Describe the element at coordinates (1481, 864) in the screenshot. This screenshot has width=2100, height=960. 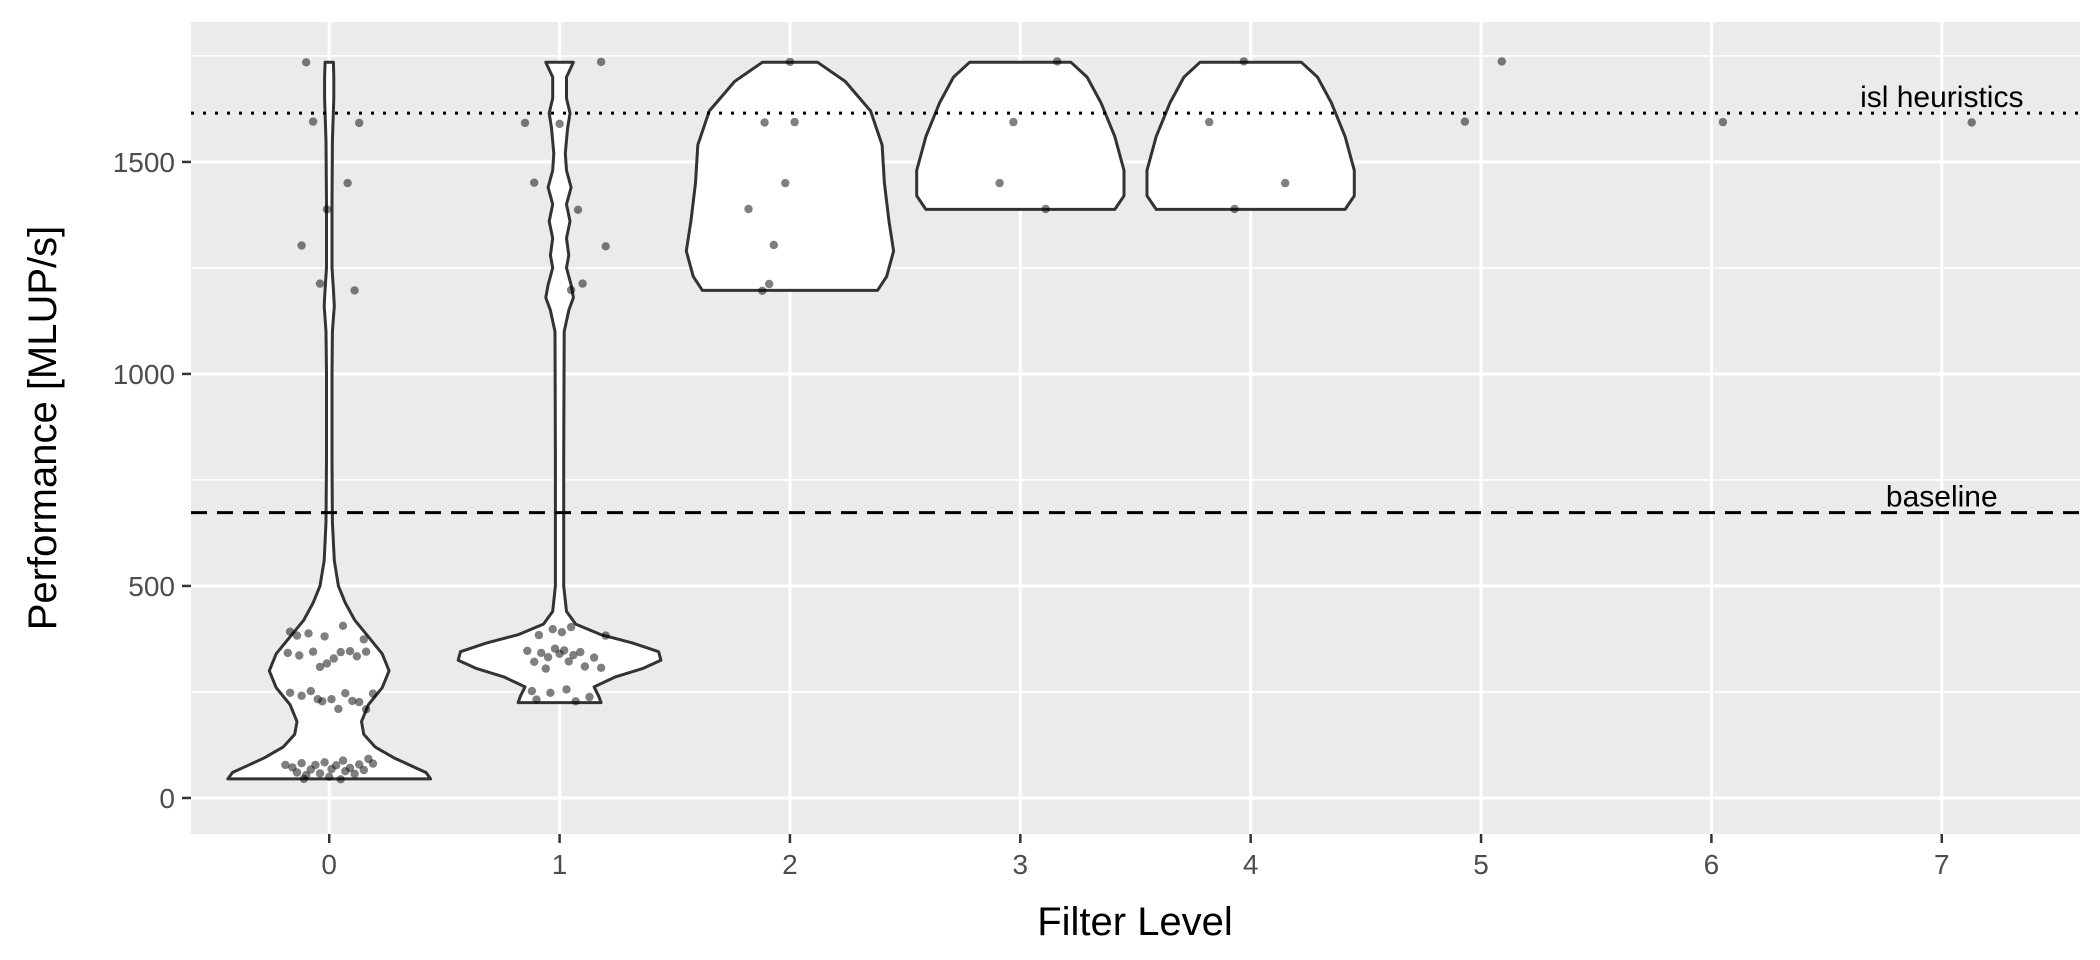
I see `x-tick-label: 5` at that location.